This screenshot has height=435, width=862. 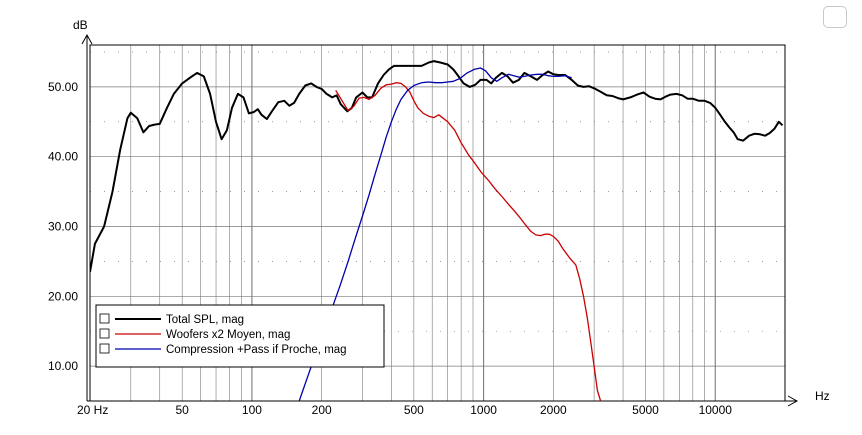 I want to click on x-axis-label: Hz, so click(x=822, y=396).